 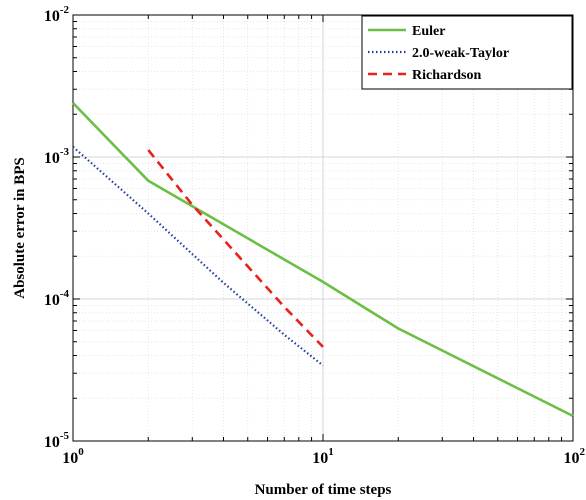 I want to click on y-tick-label: 10⁻⁵, so click(x=57, y=440).